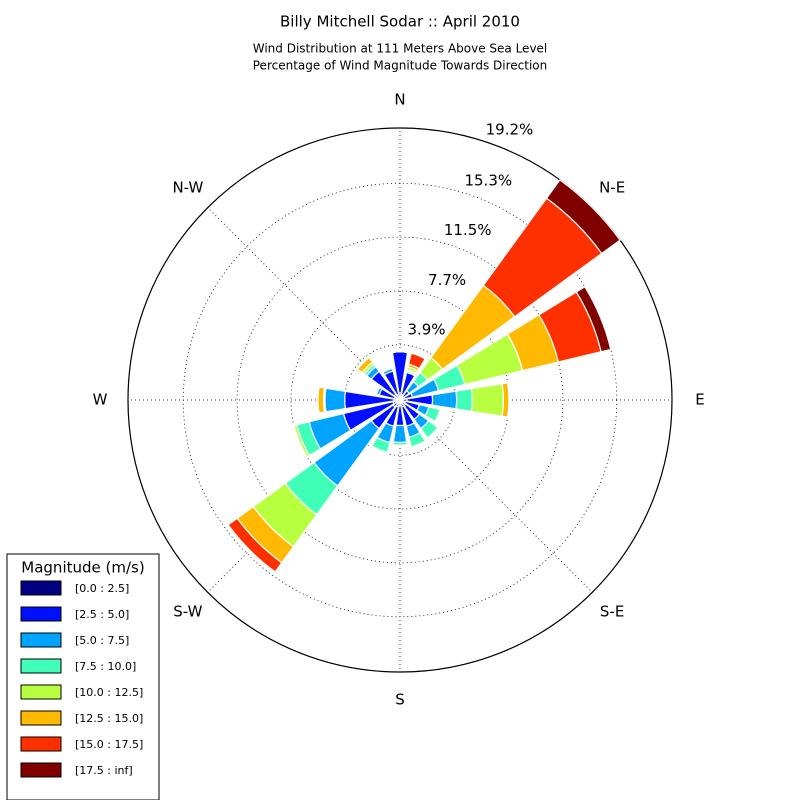  Describe the element at coordinates (109, 692) in the screenshot. I see `legend-label: [10.0 : 12.5]` at that location.